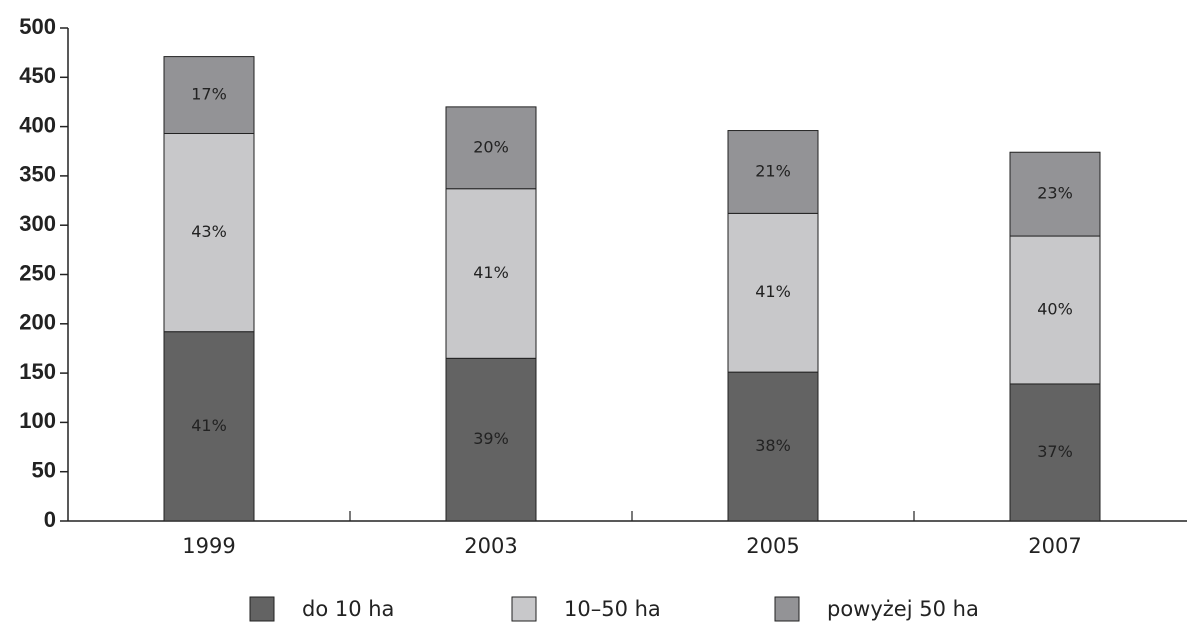 The height and width of the screenshot is (624, 1187). What do you see at coordinates (37, 26) in the screenshot?
I see `y-tick-label: 500` at bounding box center [37, 26].